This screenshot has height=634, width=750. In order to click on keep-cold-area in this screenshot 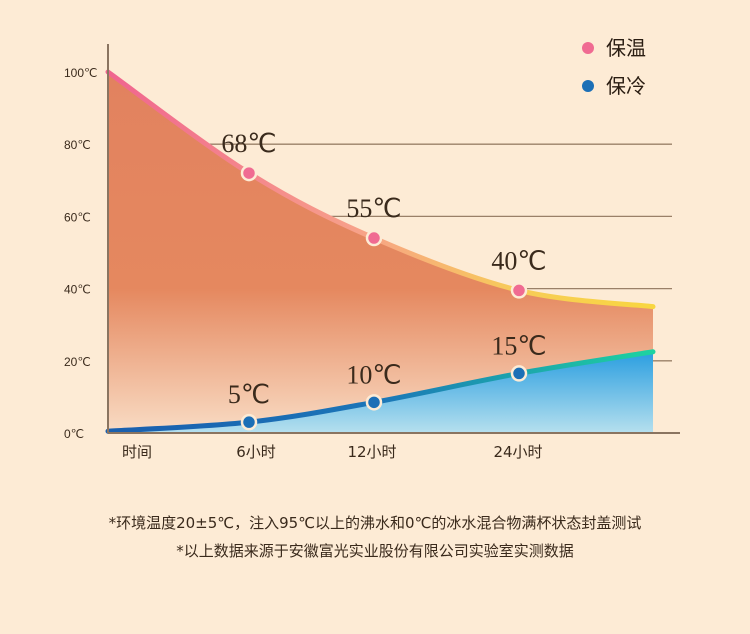, I will do `click(380, 392)`.